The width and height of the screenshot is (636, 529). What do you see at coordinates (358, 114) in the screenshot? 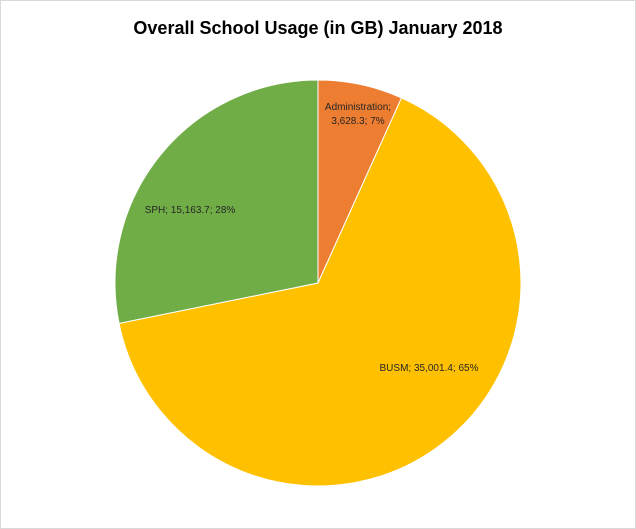
I see `data-label-administration: Administration; 3,628.3; 7%` at bounding box center [358, 114].